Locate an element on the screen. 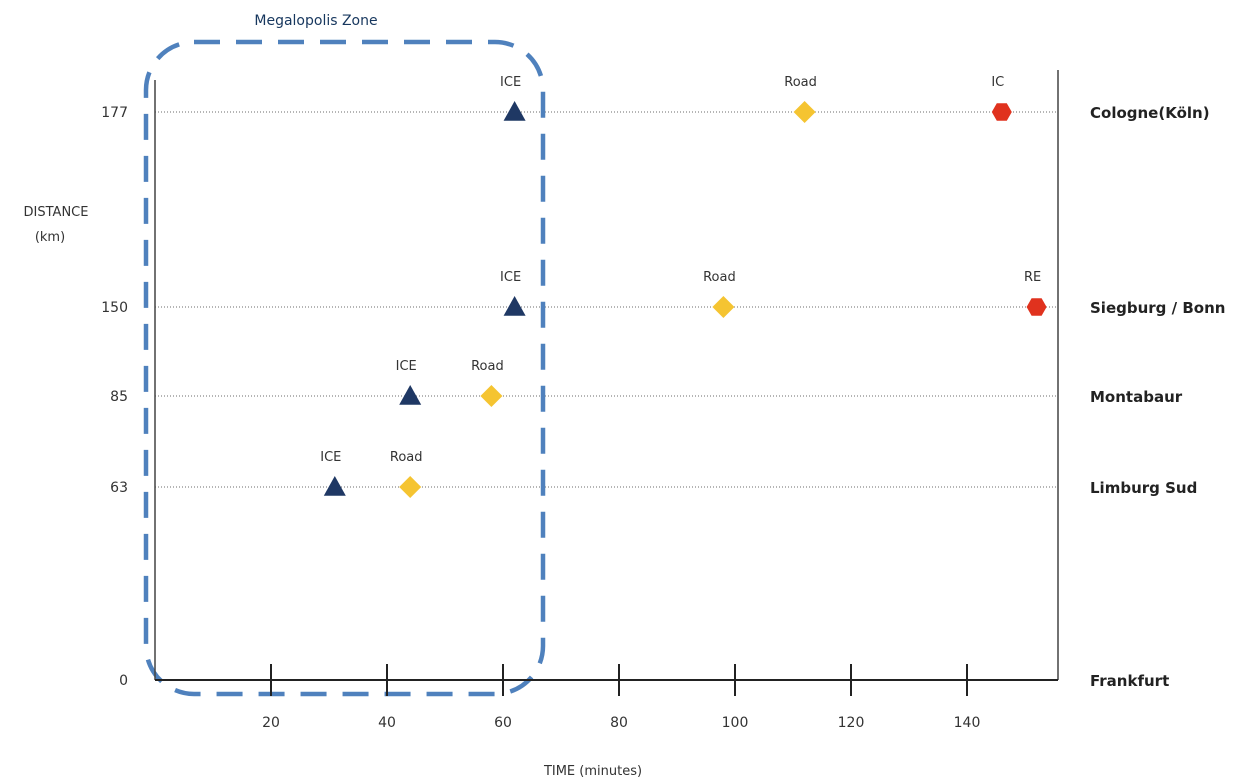 This screenshot has width=1245, height=779. y-tick-label: 63 is located at coordinates (119, 488).